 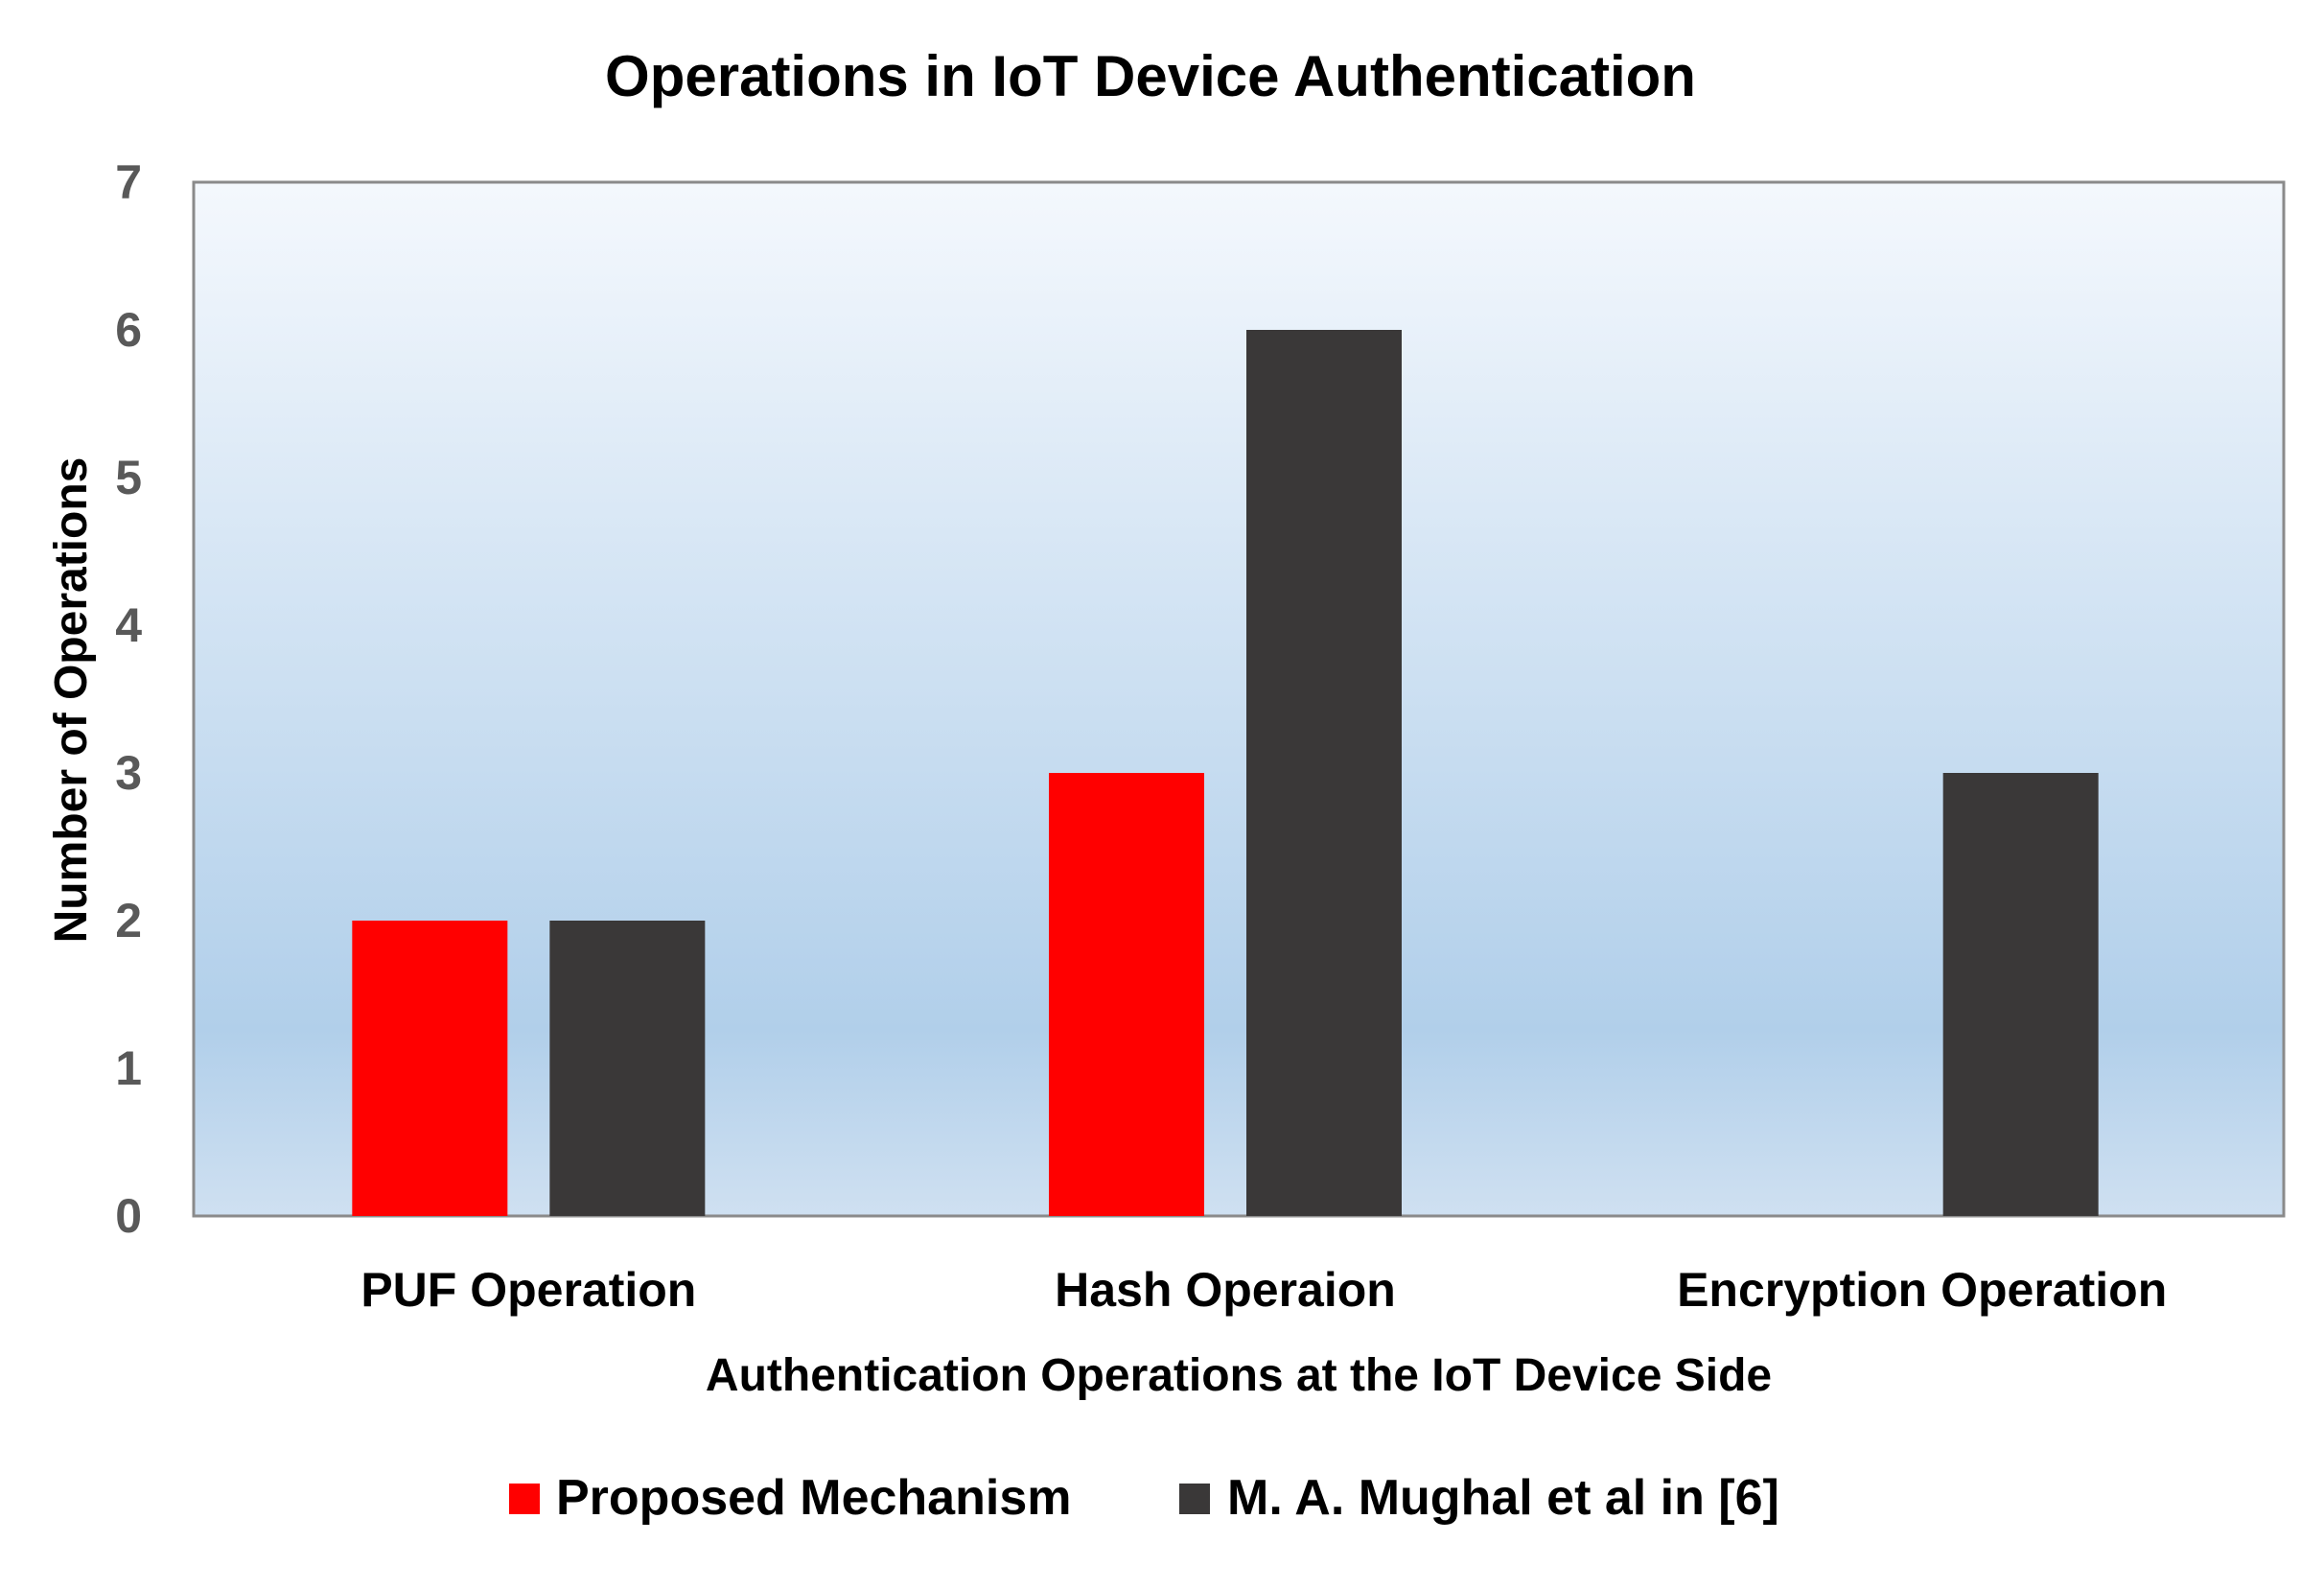 I want to click on chart-title: Operations in IoT Device Authentication, so click(x=1150, y=76).